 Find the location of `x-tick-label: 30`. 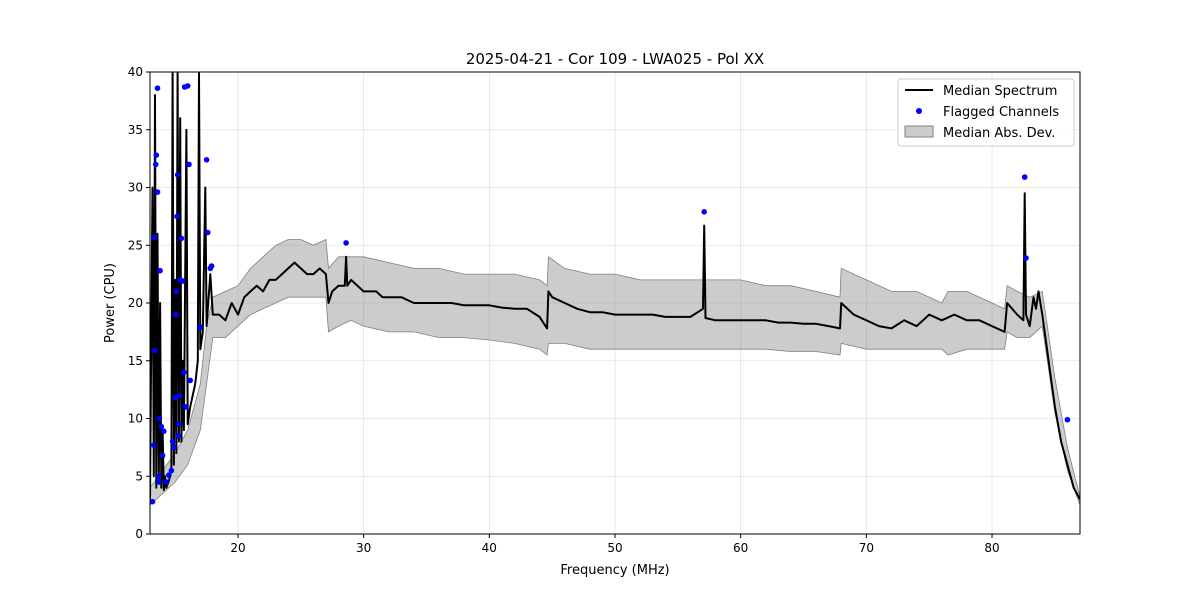

x-tick-label: 30 is located at coordinates (363, 548).